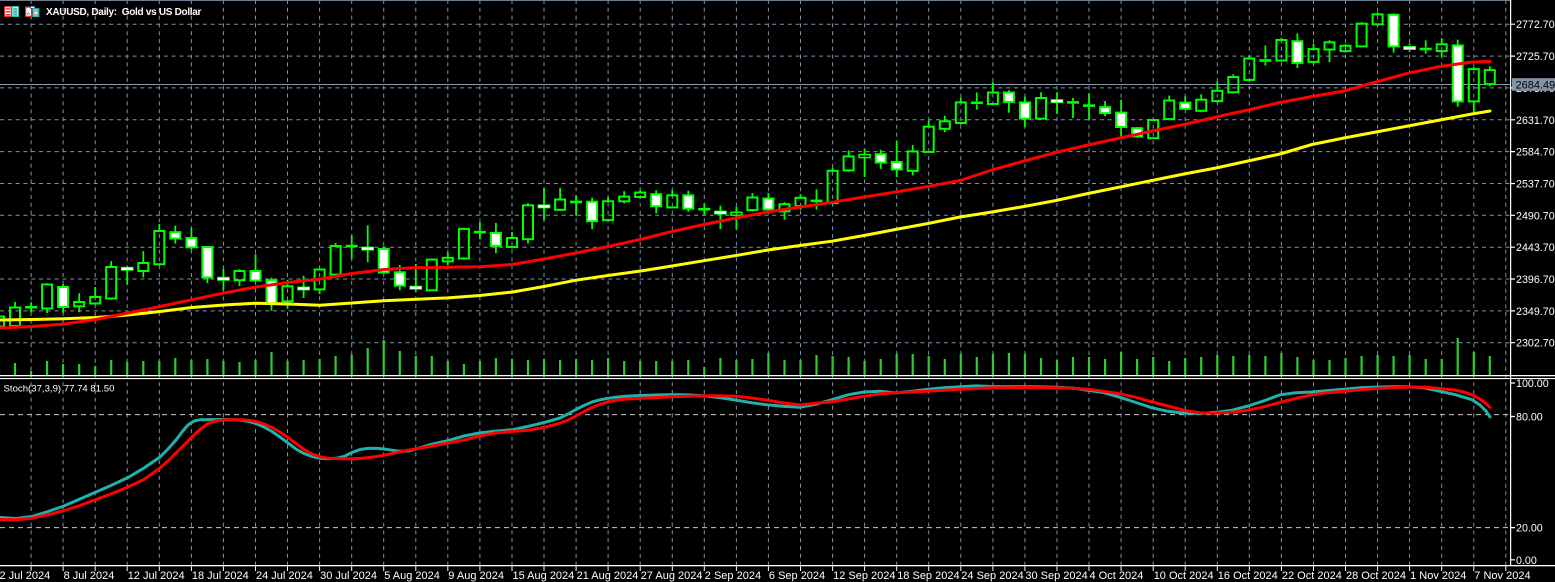 The width and height of the screenshot is (1555, 582). What do you see at coordinates (124, 12) in the screenshot?
I see `svg-text:XAUUSD, Daily: Gold vs US Dol: XAUUSD, Daily: Gold vs US Dollar` at bounding box center [124, 12].